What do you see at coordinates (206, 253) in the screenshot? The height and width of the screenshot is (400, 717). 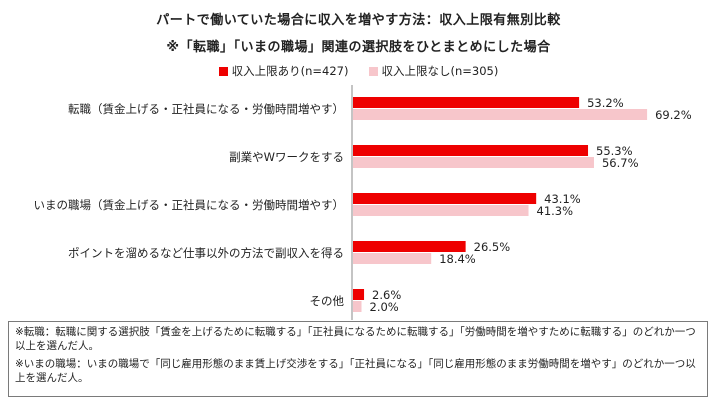 I see `category-label: ポイントを溜めるなど仕事以外の方法で副収入を得る` at bounding box center [206, 253].